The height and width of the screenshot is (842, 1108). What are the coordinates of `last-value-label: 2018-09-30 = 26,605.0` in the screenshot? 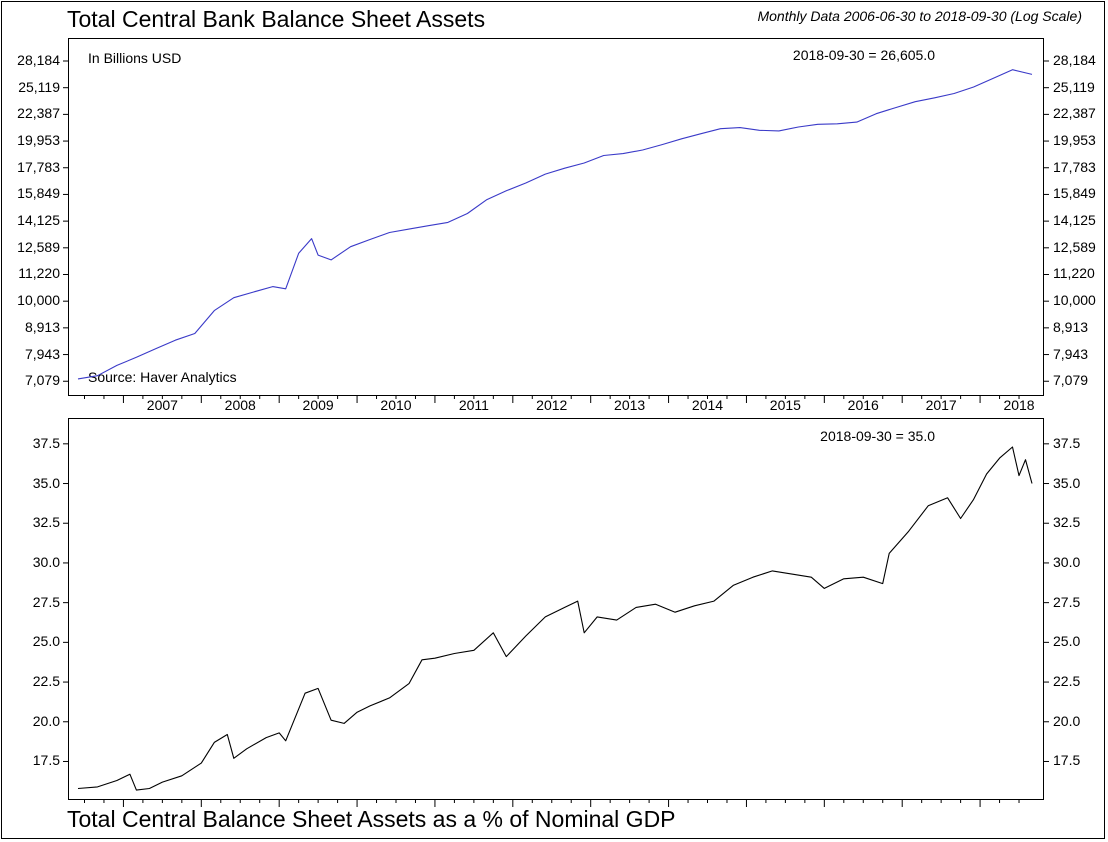 It's located at (863, 55).